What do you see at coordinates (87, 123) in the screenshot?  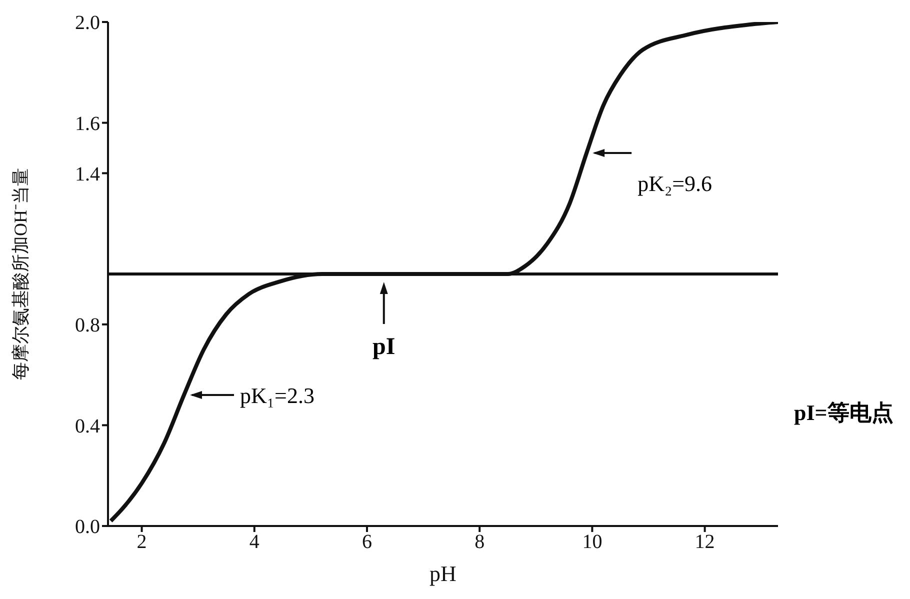 I see `y-tick-label: 1.6` at bounding box center [87, 123].